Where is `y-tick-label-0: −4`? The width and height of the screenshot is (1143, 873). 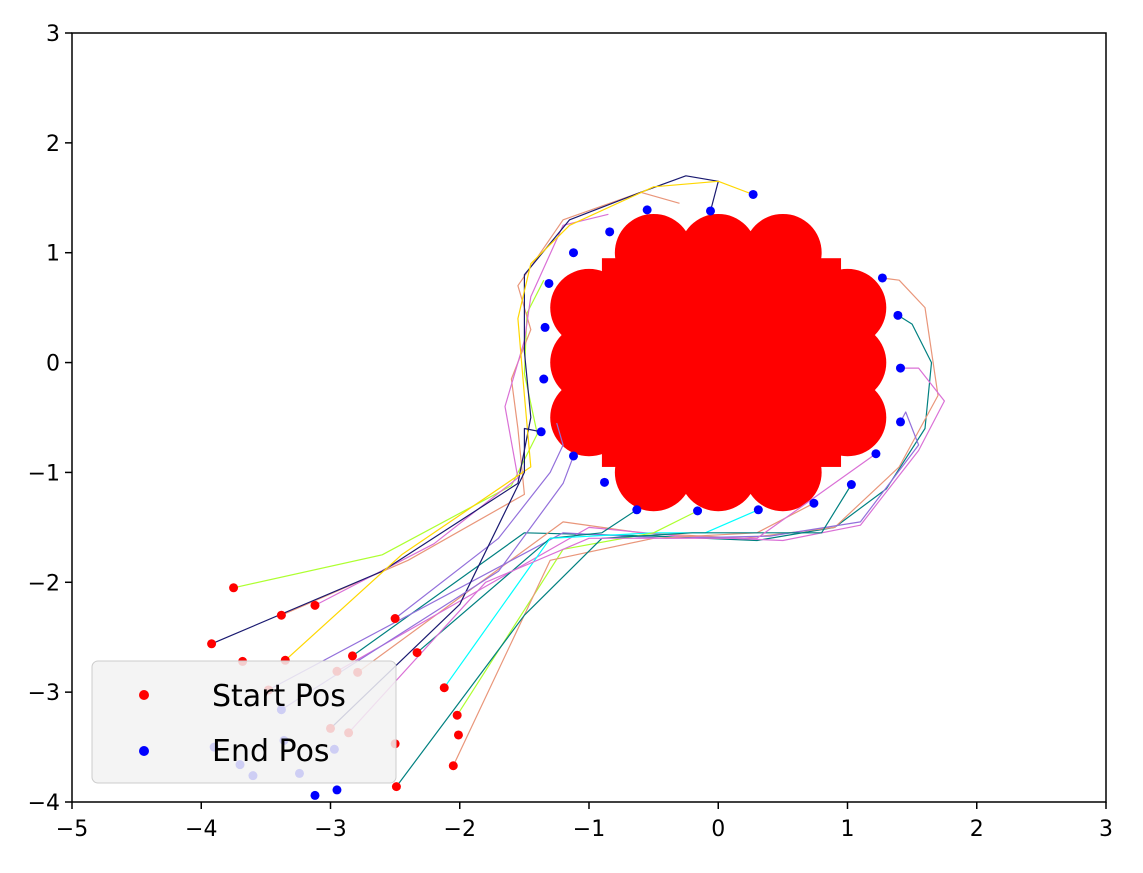 y-tick-label-0: −4 is located at coordinates (44, 803).